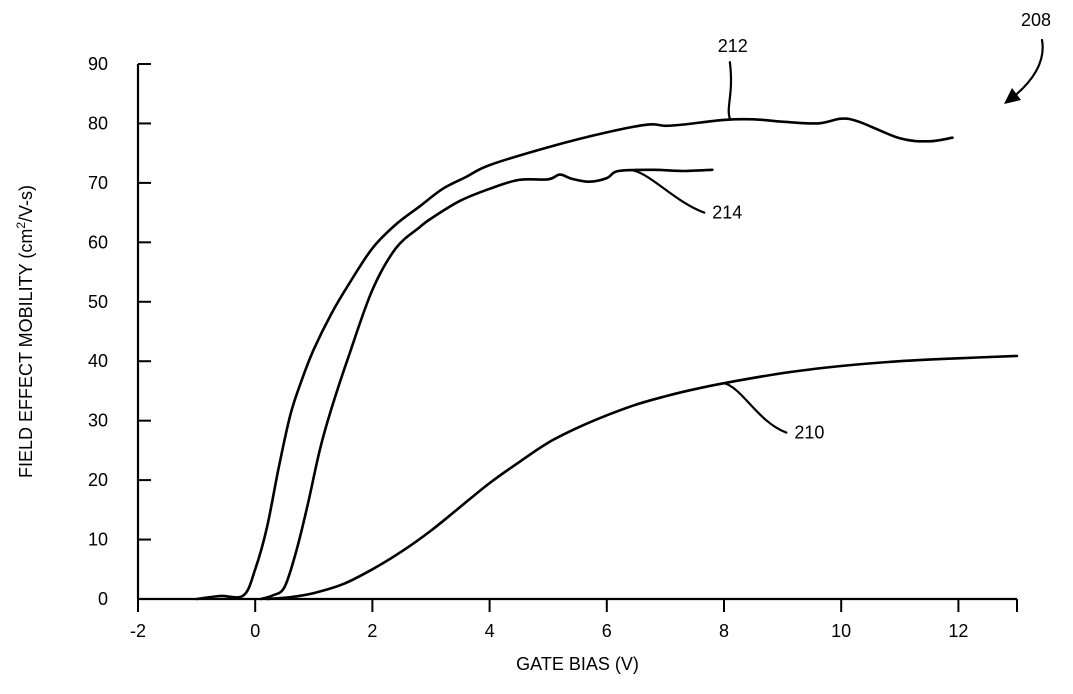  What do you see at coordinates (1012, 96) in the screenshot?
I see `figure-arrowhead` at bounding box center [1012, 96].